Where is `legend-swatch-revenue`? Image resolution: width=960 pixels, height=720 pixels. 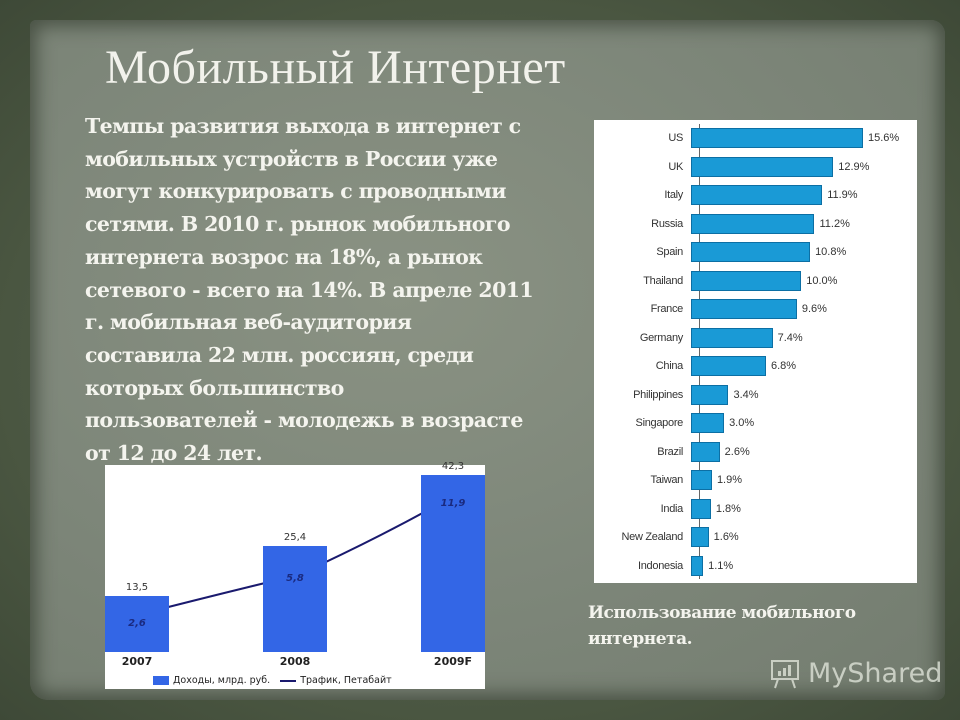 legend-swatch-revenue is located at coordinates (161, 680).